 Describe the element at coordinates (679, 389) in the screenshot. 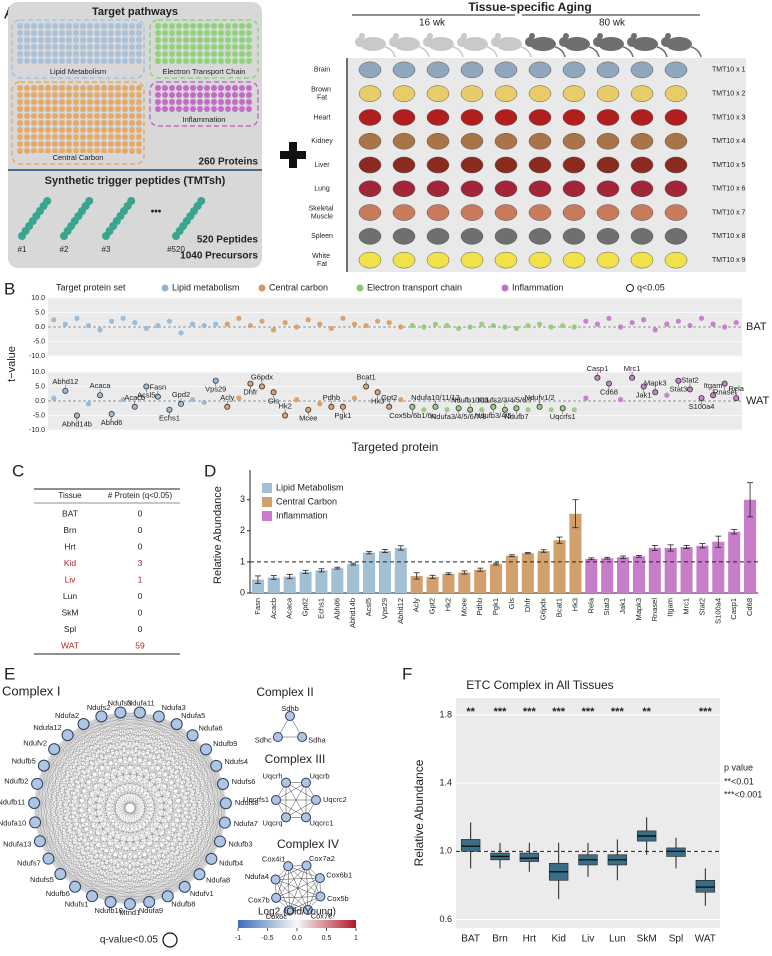

I see `point-label: Stat3` at that location.